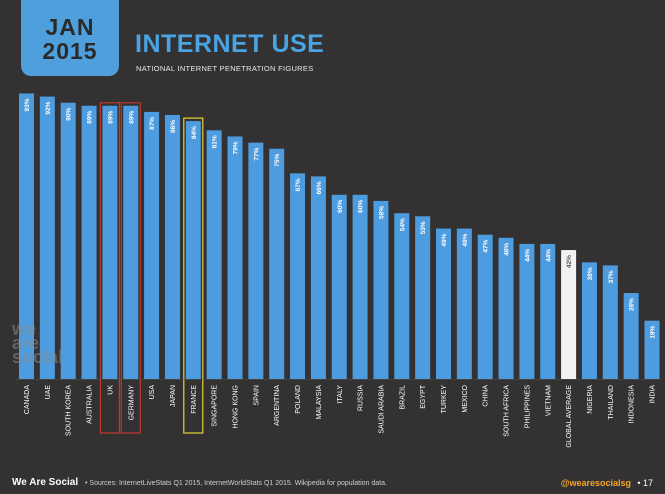 The width and height of the screenshot is (665, 494). Describe the element at coordinates (256, 153) in the screenshot. I see `data-label: 77%` at that location.